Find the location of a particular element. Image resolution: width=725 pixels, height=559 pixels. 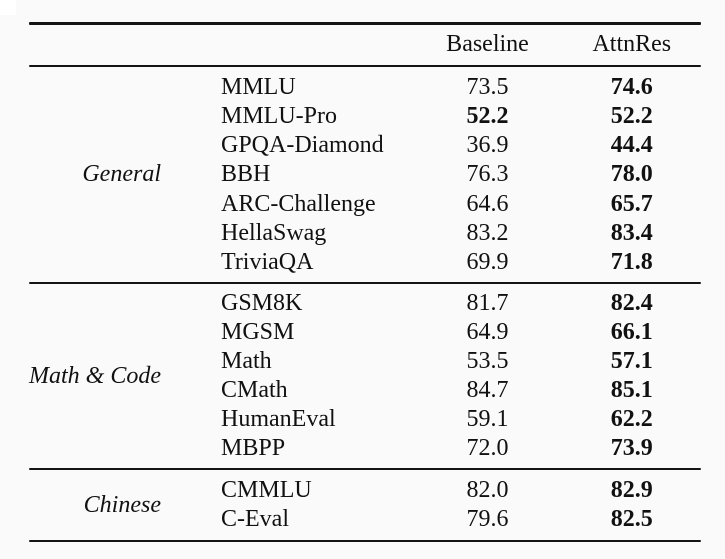

category-label-chinese: Chinese is located at coordinates (122, 504).